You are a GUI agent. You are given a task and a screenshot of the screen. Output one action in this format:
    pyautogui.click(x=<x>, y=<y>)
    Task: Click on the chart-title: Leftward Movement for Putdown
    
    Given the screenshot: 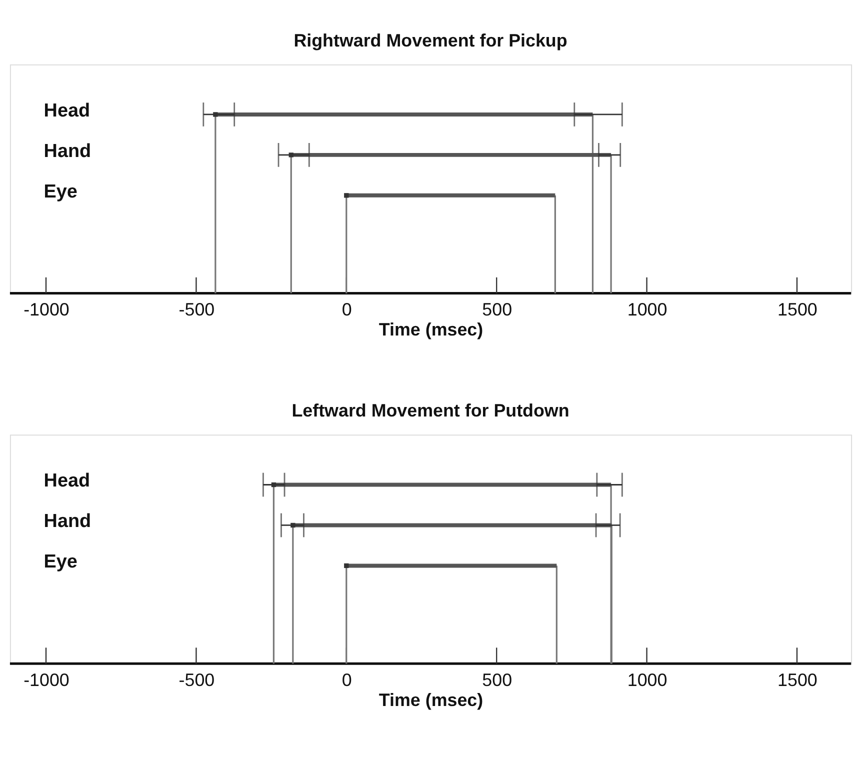 What is the action you would take?
    pyautogui.click(x=431, y=410)
    